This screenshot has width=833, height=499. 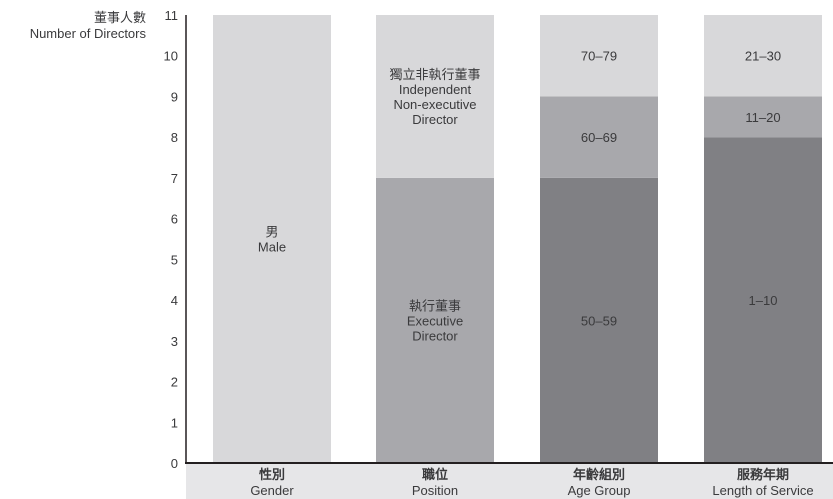 What do you see at coordinates (434, 104) in the screenshot?
I see `segment-label: Non-executive` at bounding box center [434, 104].